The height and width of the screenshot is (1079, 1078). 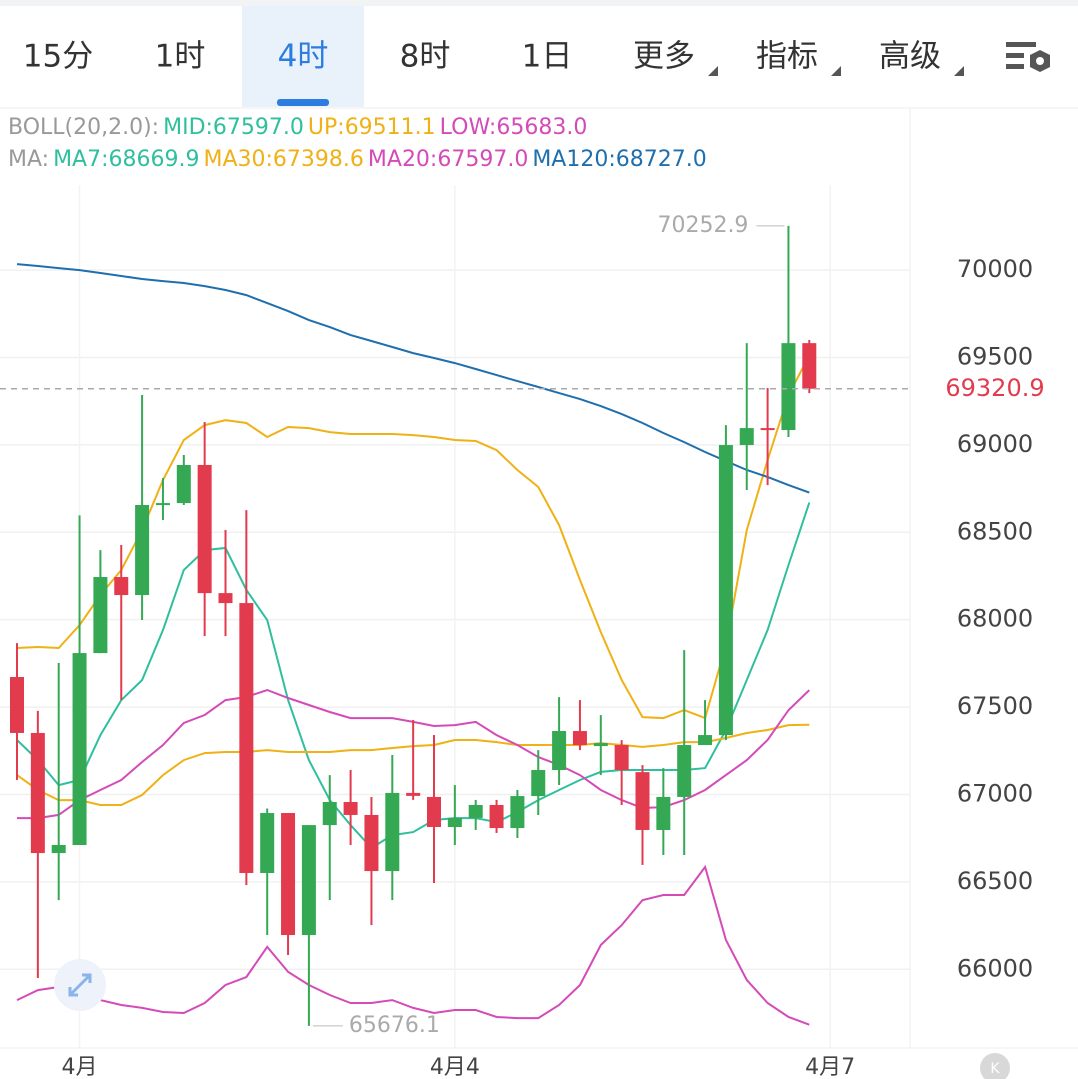 What do you see at coordinates (619, 159) in the screenshot?
I see `legend-item: MA120:68727.0` at bounding box center [619, 159].